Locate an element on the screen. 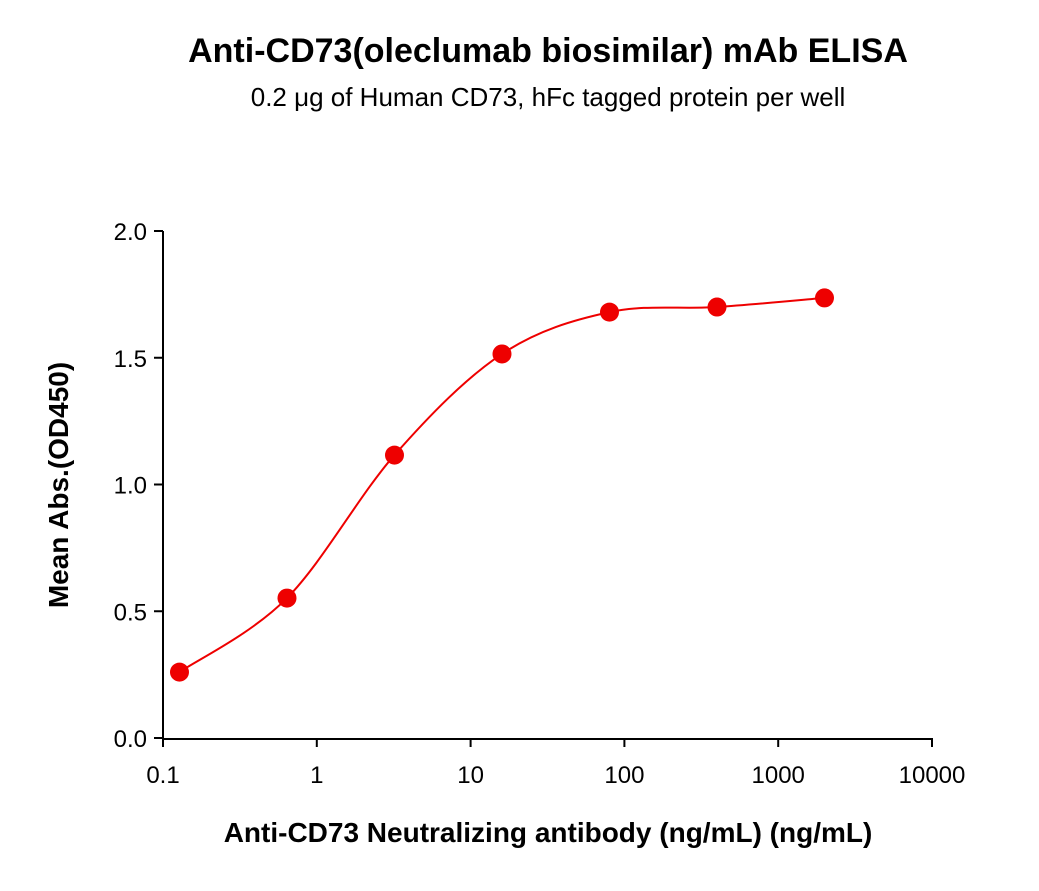  x-tick-label: 0.1 is located at coordinates (162, 775).